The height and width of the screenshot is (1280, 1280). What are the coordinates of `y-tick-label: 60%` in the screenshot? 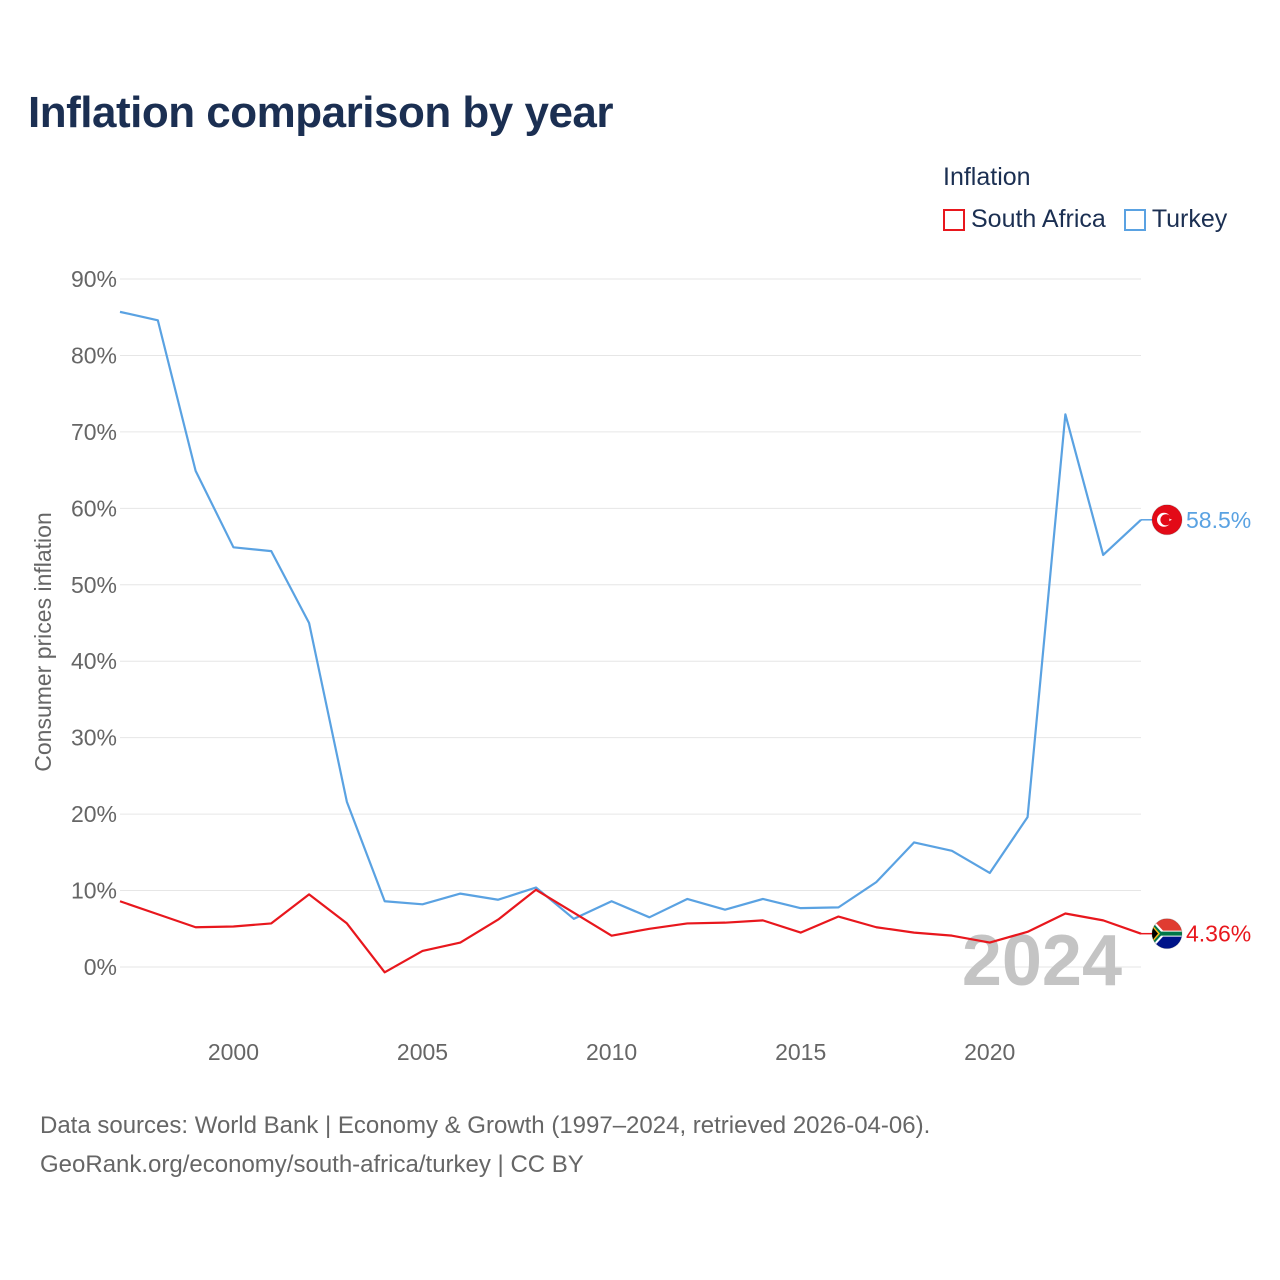 It's located at (94, 508).